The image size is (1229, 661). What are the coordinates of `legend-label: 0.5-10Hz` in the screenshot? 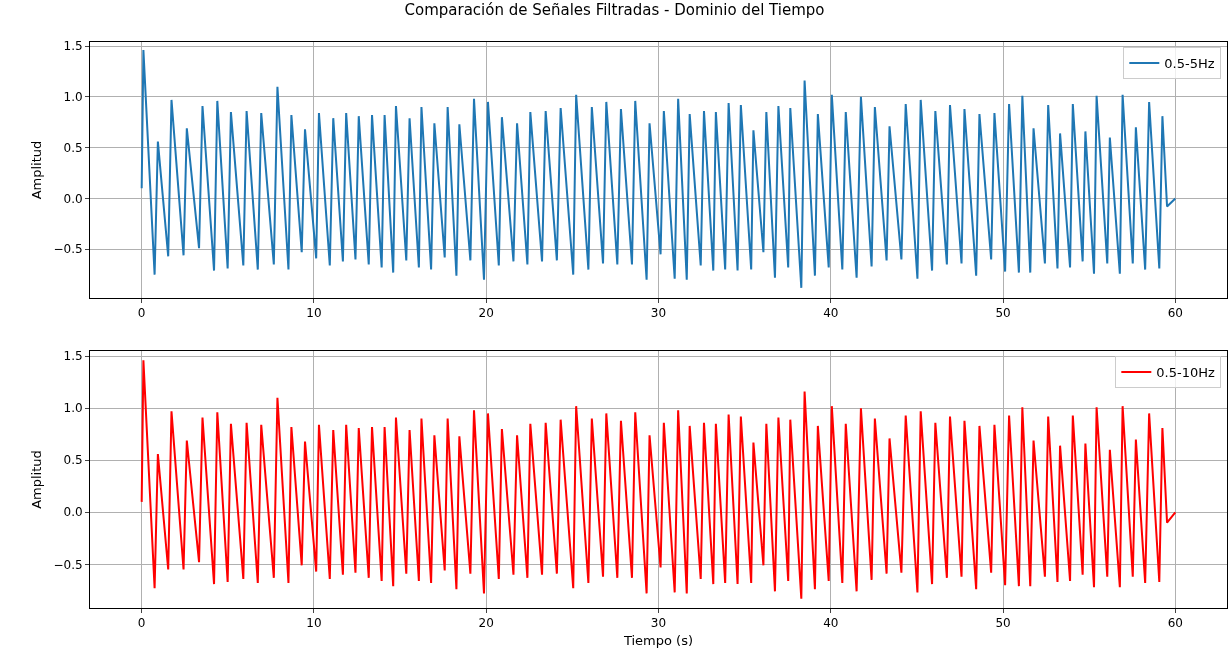 It's located at (1185, 373).